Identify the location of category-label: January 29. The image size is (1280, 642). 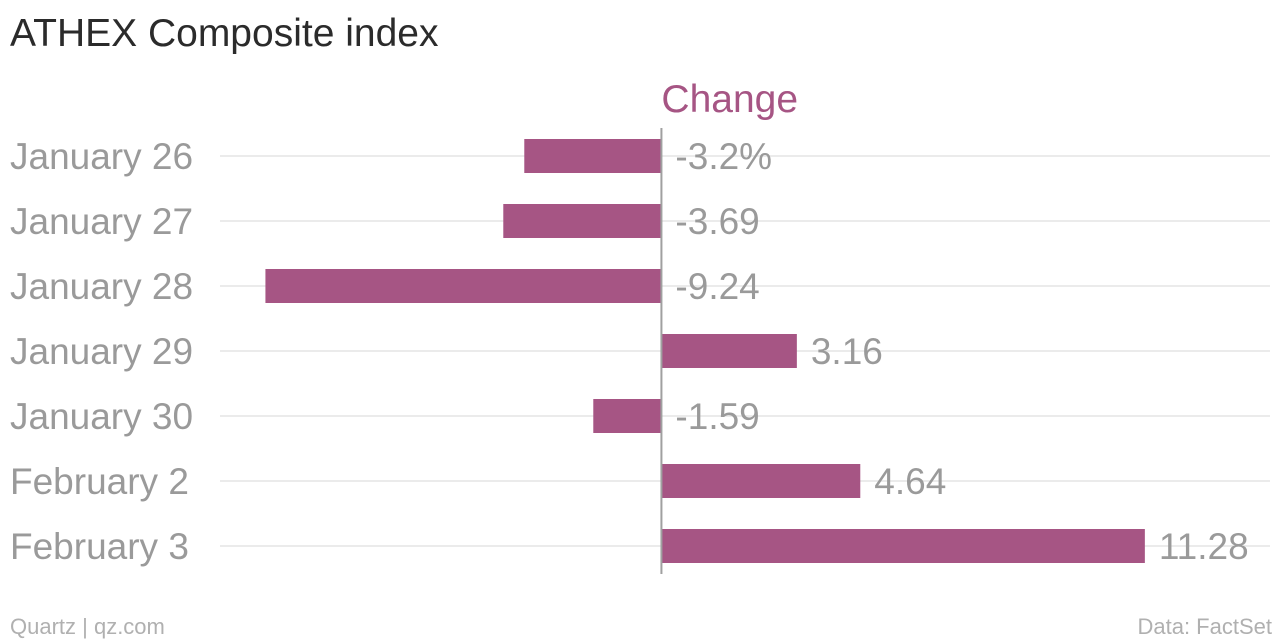
(101, 351).